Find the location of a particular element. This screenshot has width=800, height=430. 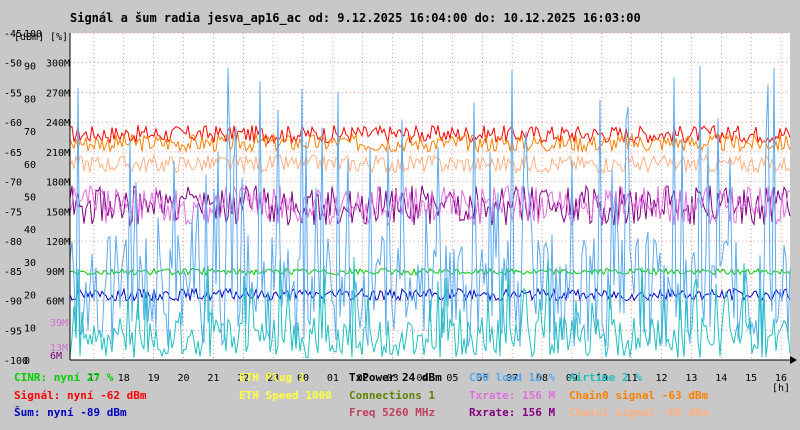

ytick-dbm-4: -65 is located at coordinates (13, 153).